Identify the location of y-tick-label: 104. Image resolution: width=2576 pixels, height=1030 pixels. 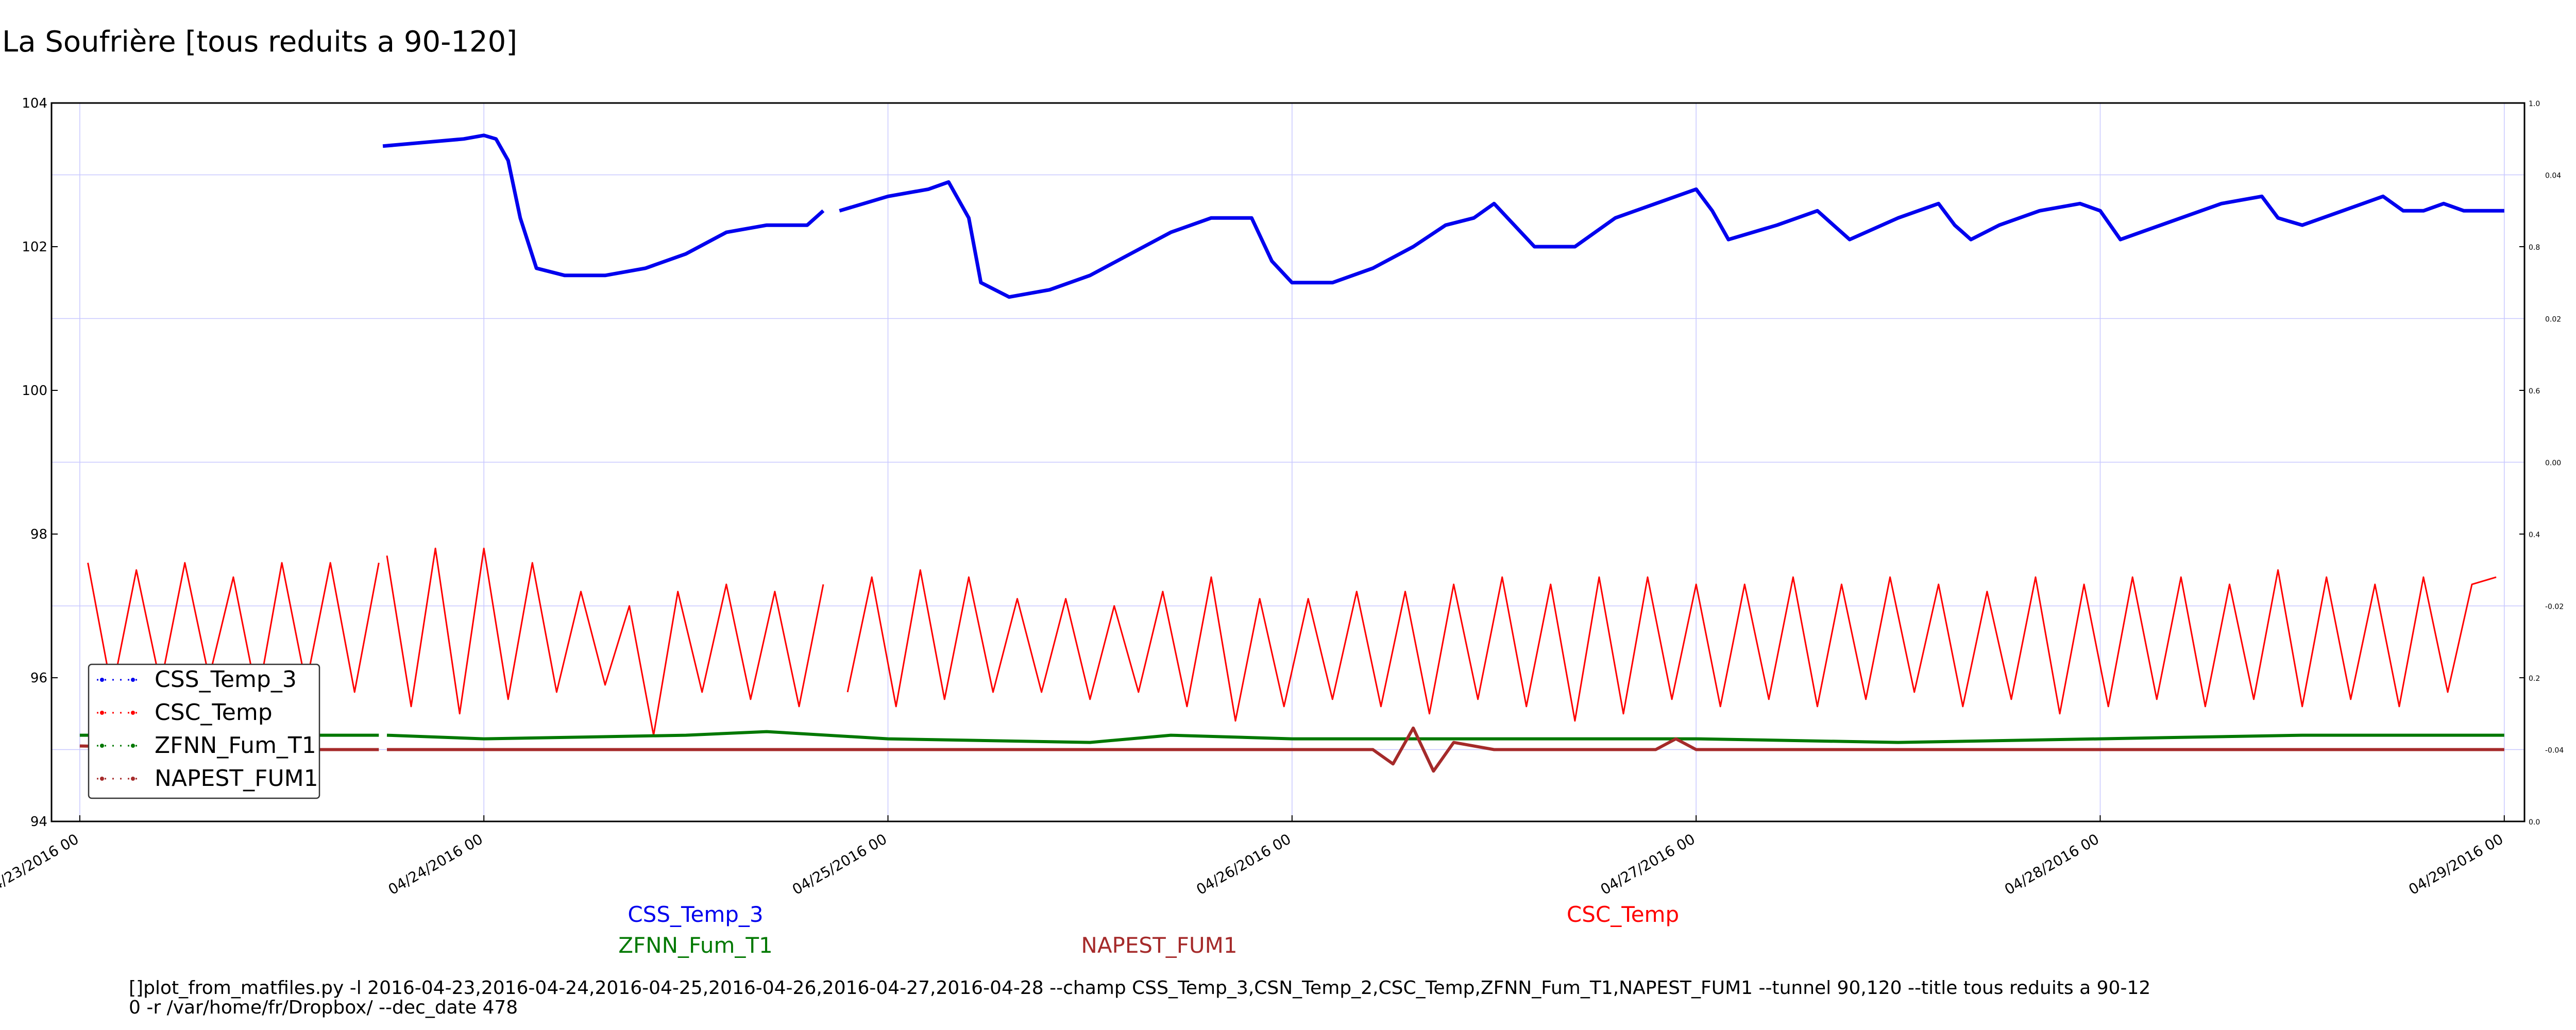
(35, 103).